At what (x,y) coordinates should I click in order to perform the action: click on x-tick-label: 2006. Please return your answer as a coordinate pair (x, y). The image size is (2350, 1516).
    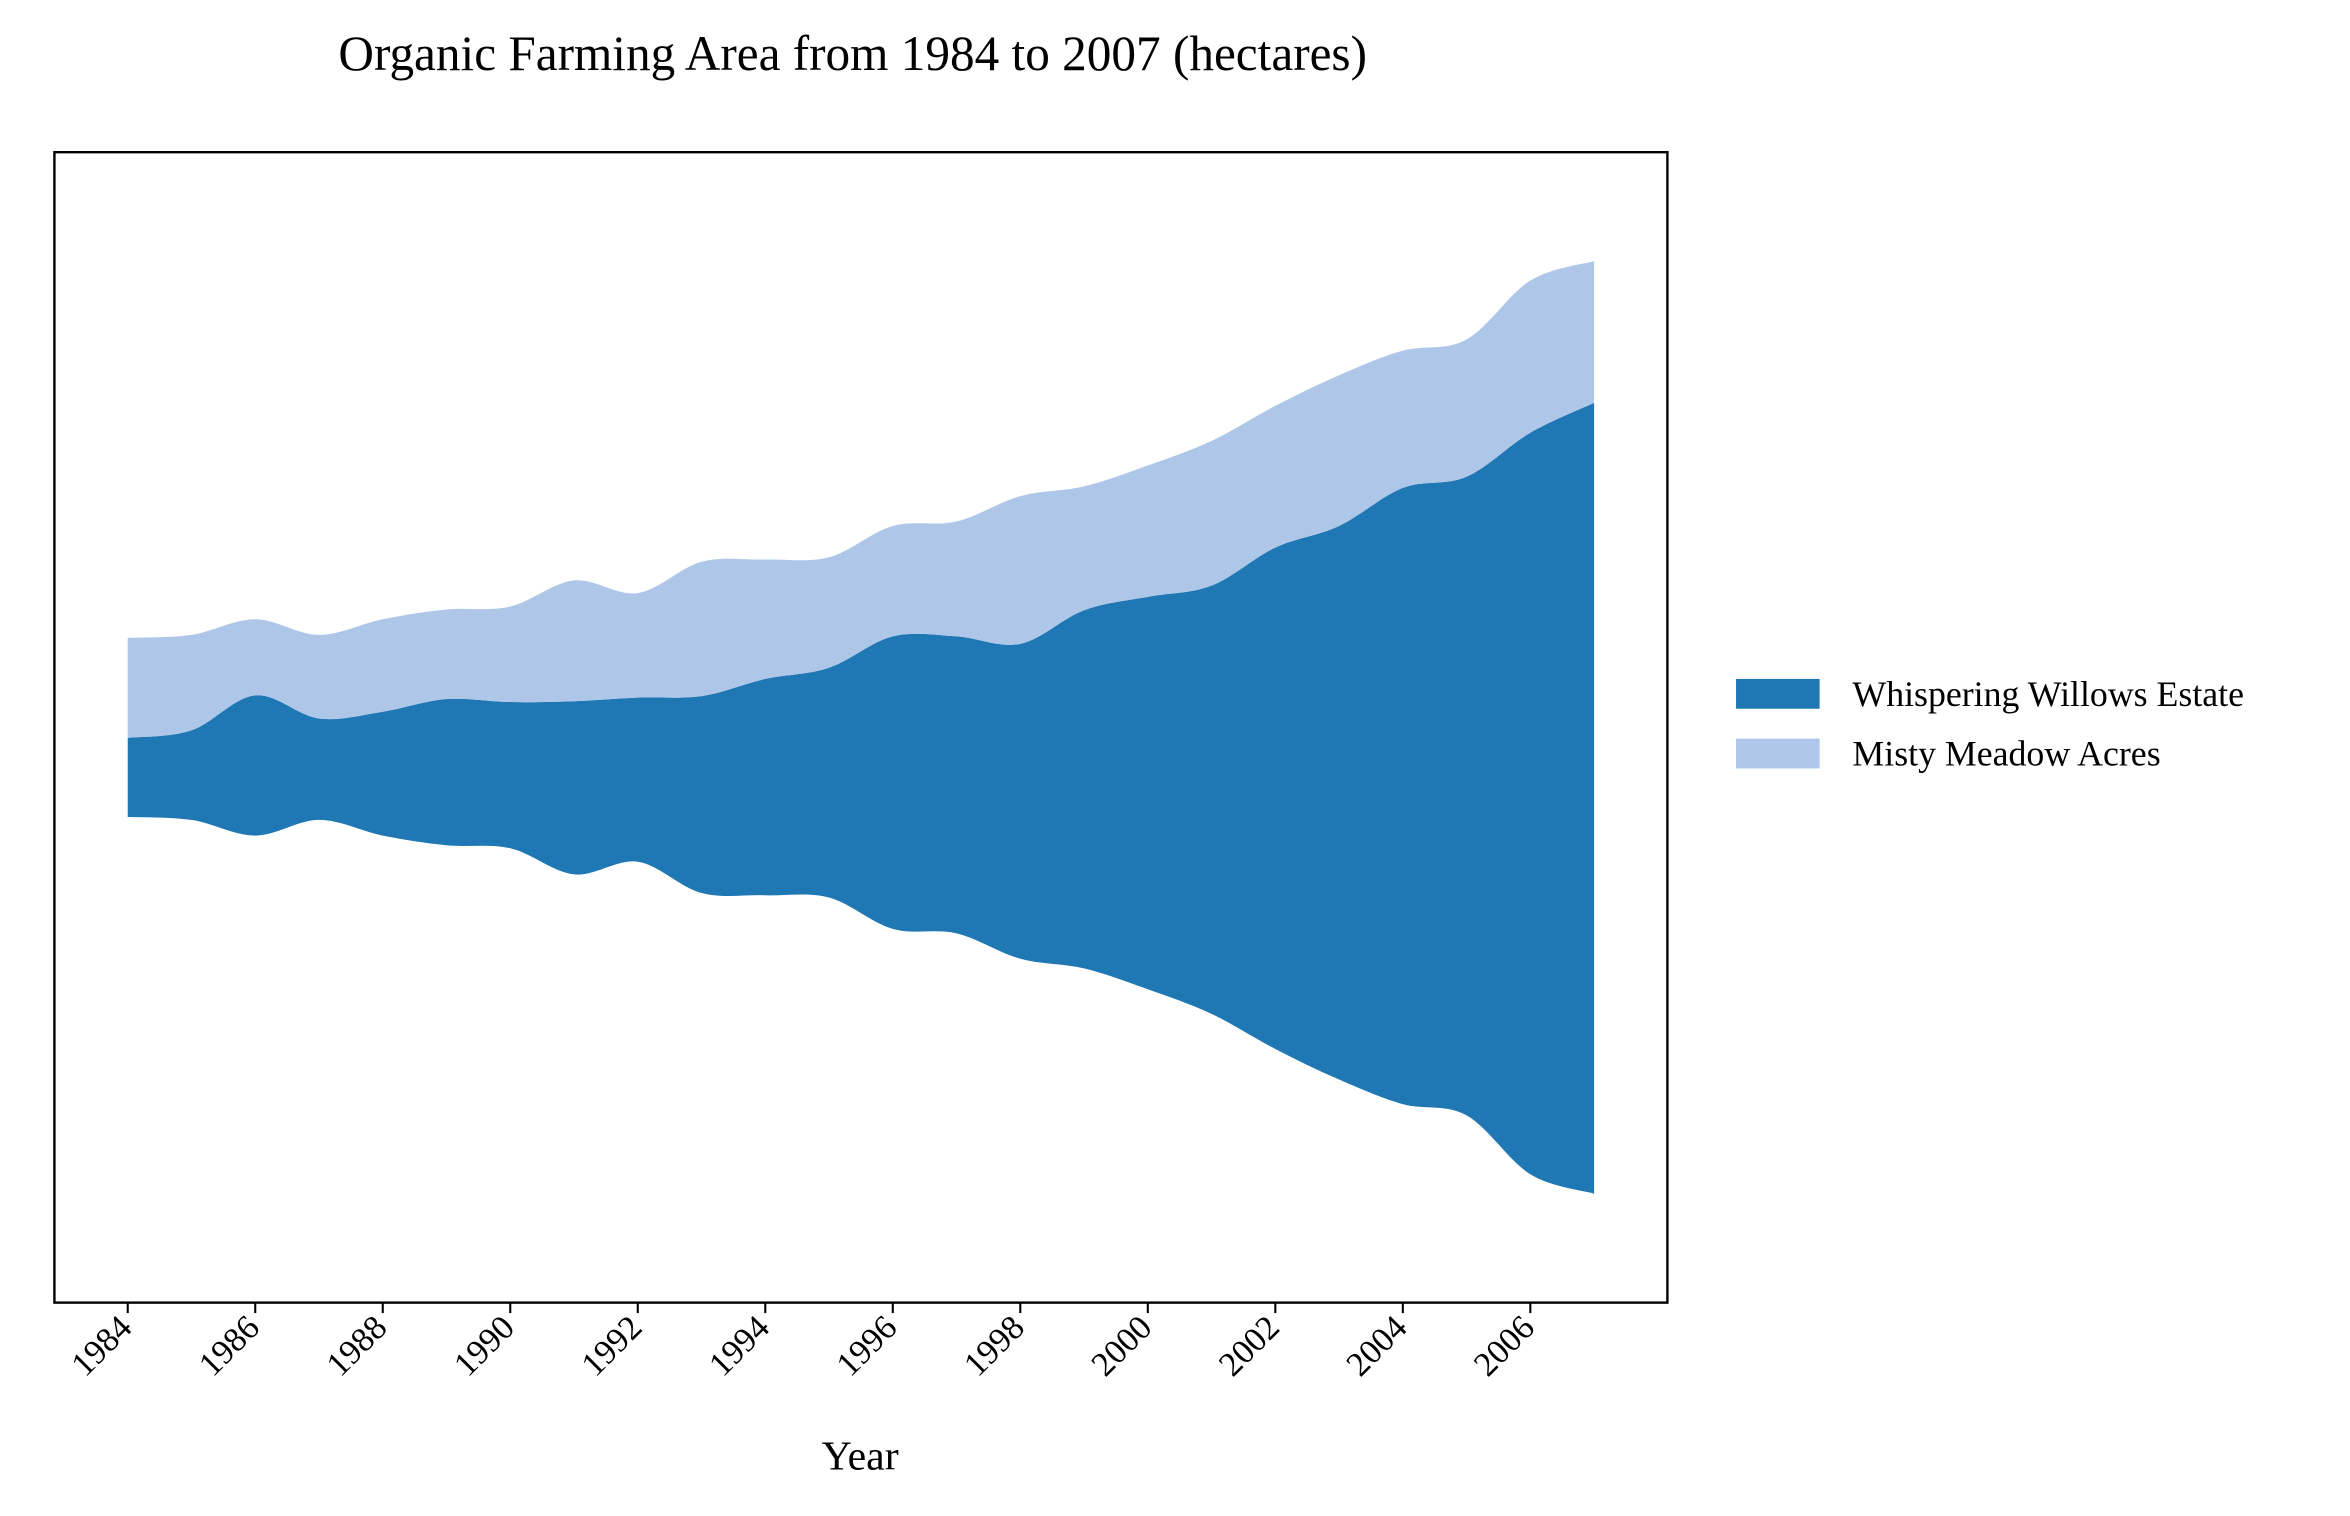
    Looking at the image, I should click on (1504, 1345).